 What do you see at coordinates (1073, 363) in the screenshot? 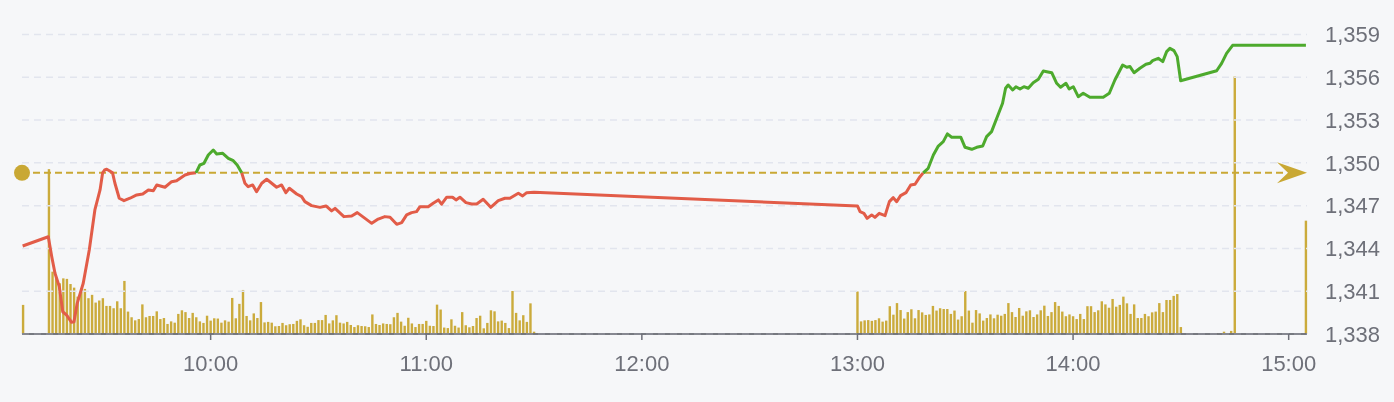
I see `x-tick-label: 14:00` at bounding box center [1073, 363].